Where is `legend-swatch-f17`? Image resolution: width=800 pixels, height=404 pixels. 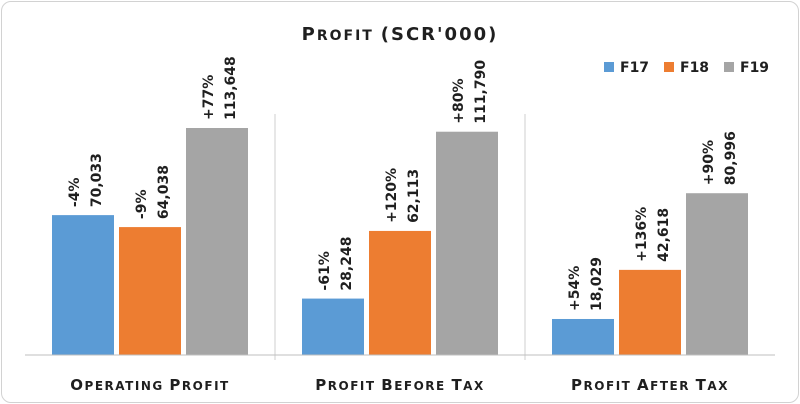 legend-swatch-f17 is located at coordinates (609, 67).